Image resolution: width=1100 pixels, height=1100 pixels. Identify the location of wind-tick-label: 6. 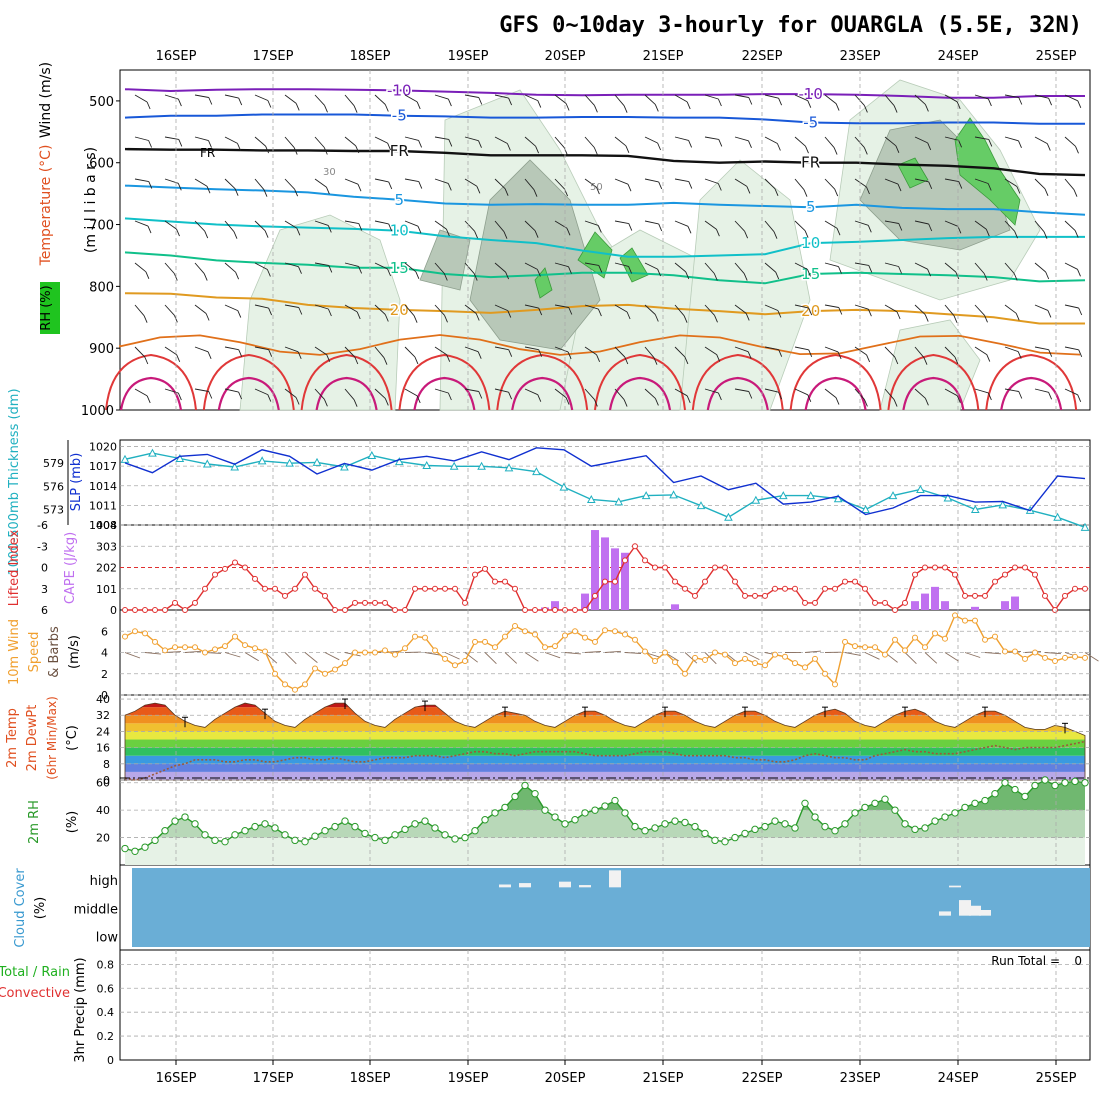
(104, 631).